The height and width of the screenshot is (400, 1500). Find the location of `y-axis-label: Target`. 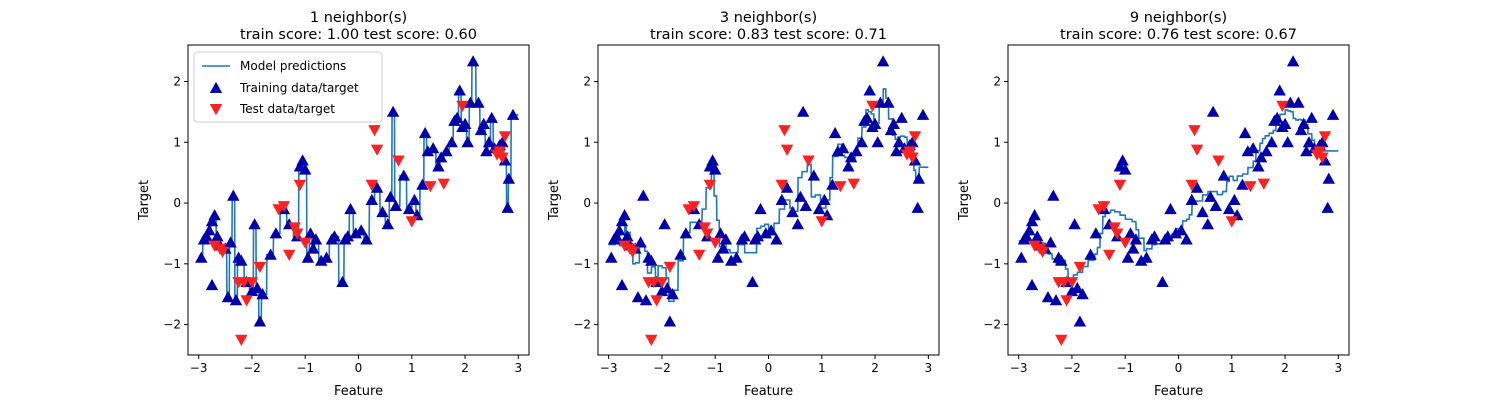

y-axis-label: Target is located at coordinates (144, 200).